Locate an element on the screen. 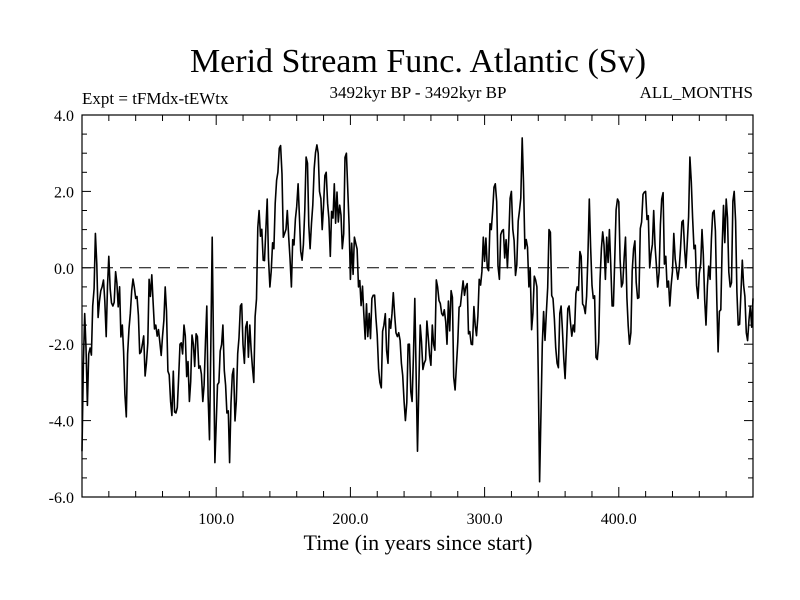 The width and height of the screenshot is (800, 600). y-tick-label: -6.0 is located at coordinates (61, 498).